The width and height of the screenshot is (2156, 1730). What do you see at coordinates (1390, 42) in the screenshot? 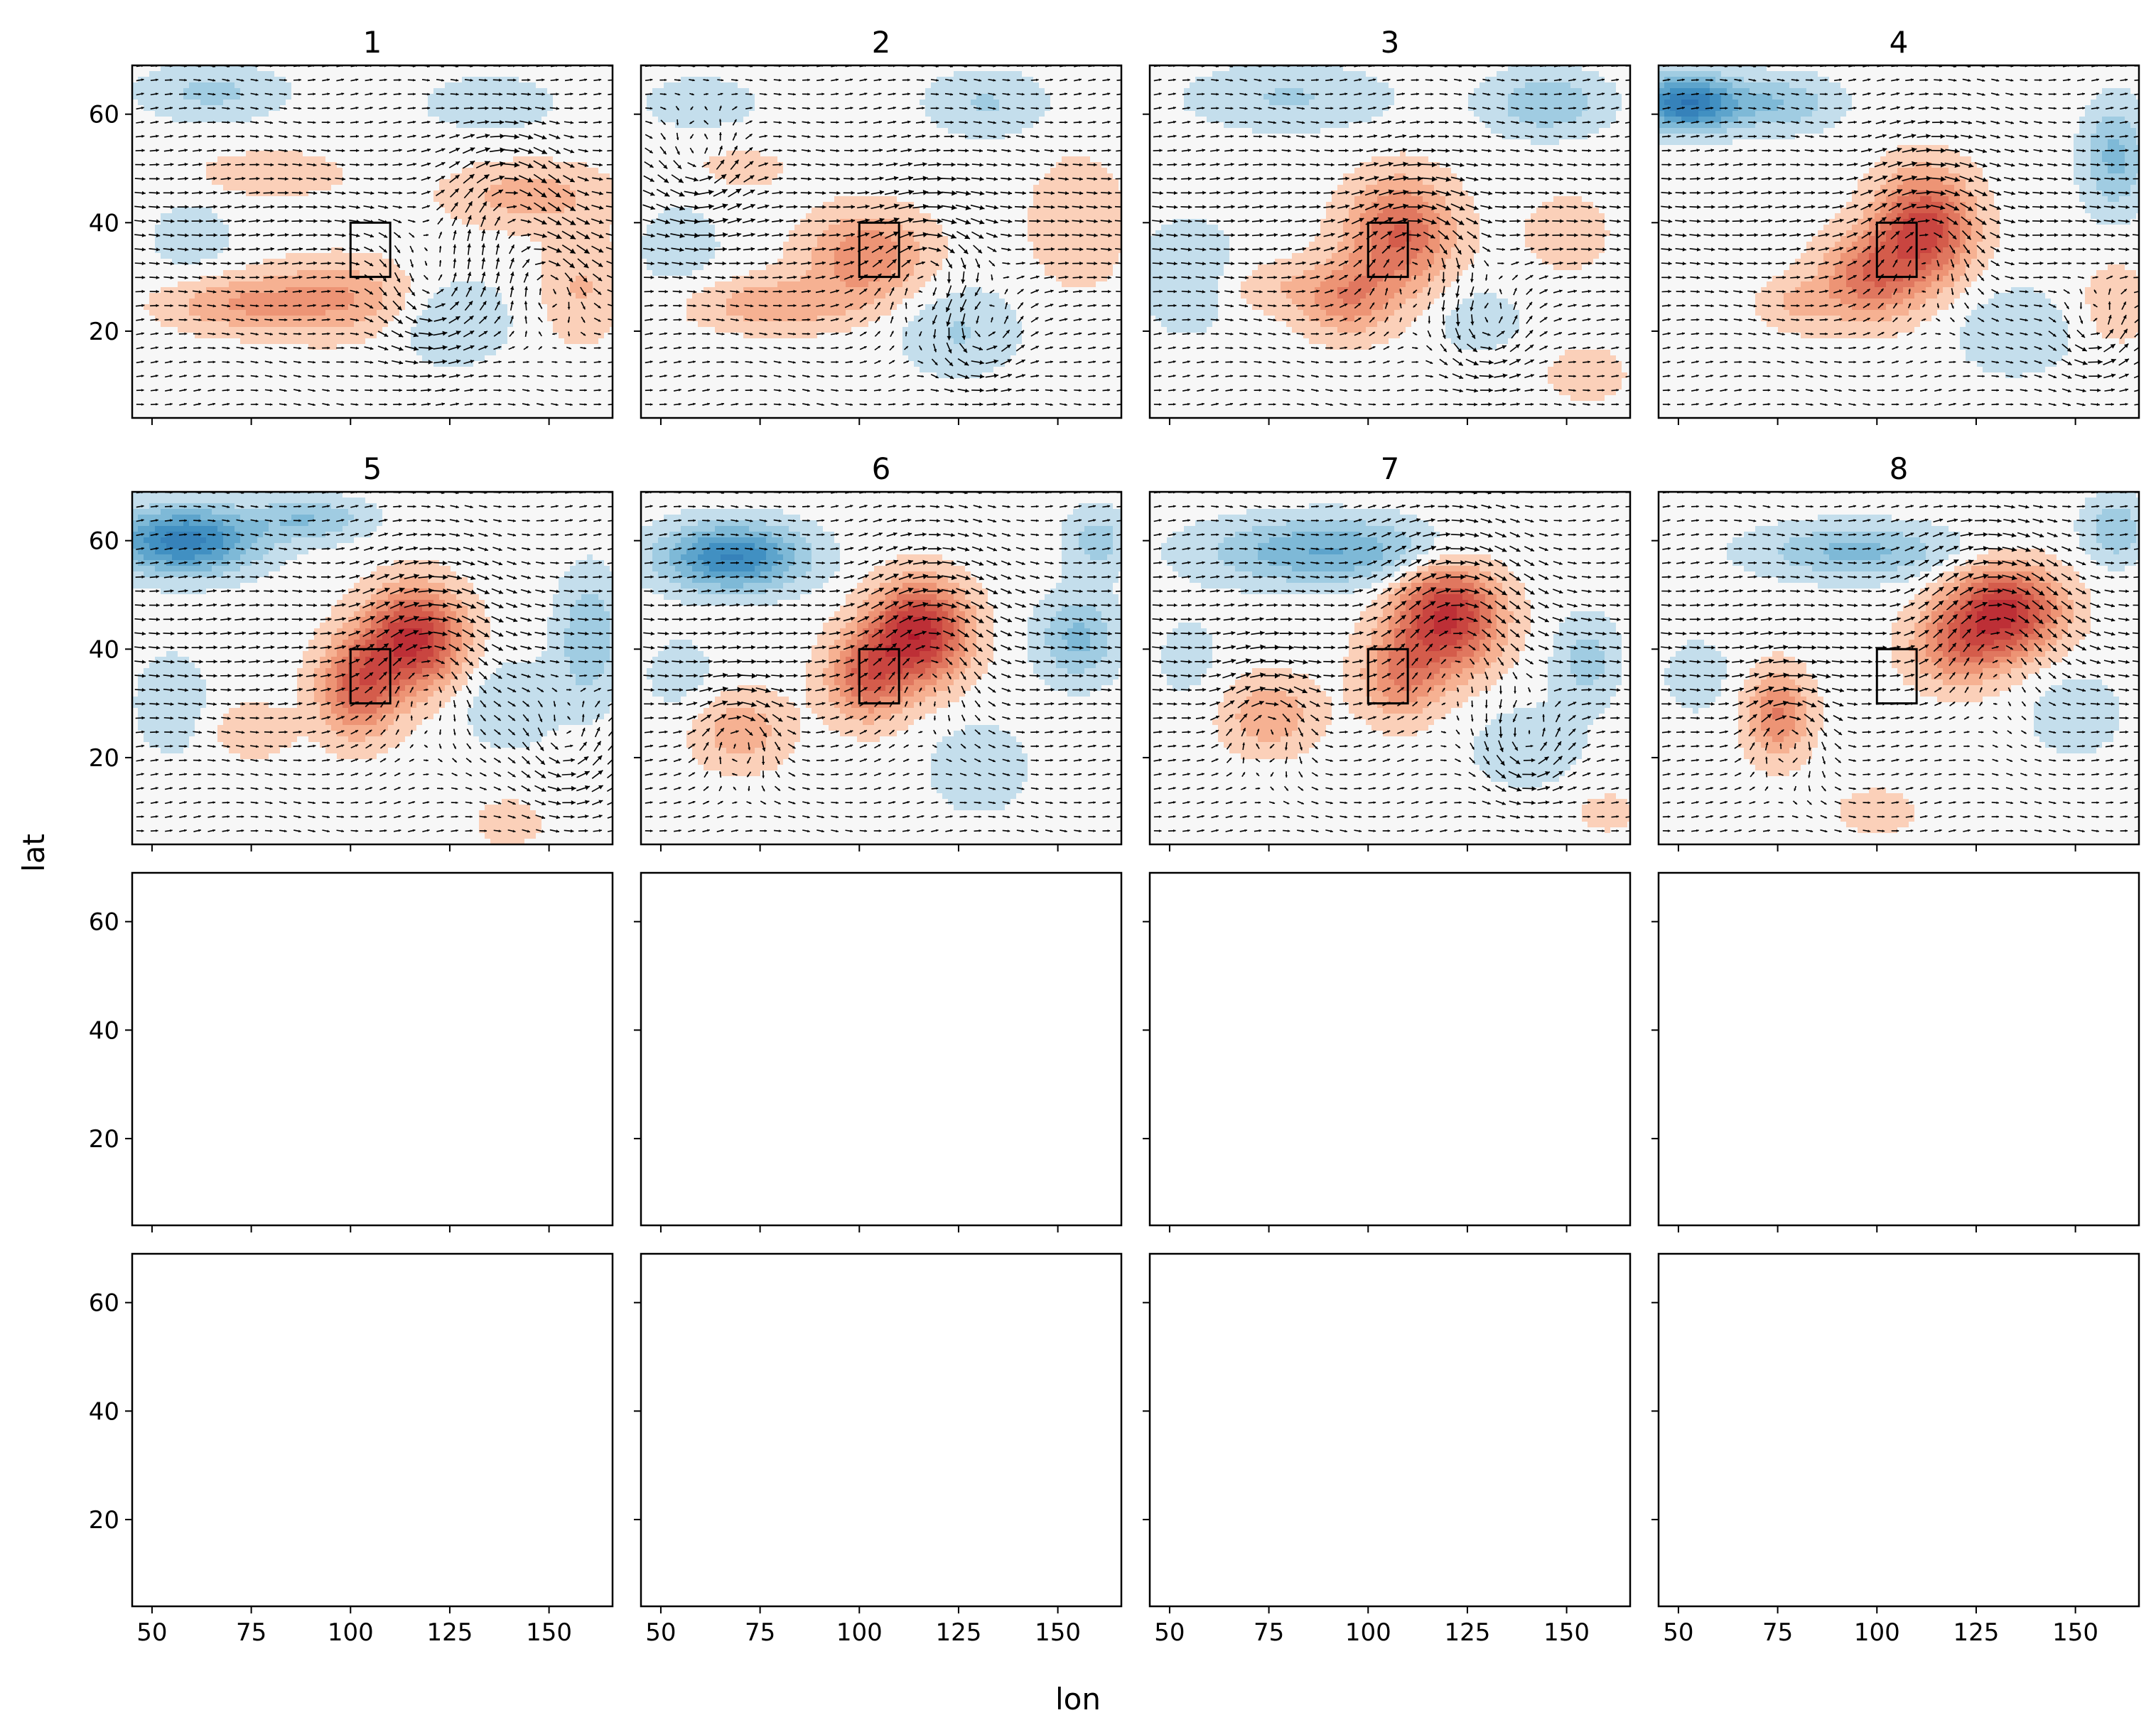
I see `panel-title: 3` at bounding box center [1390, 42].